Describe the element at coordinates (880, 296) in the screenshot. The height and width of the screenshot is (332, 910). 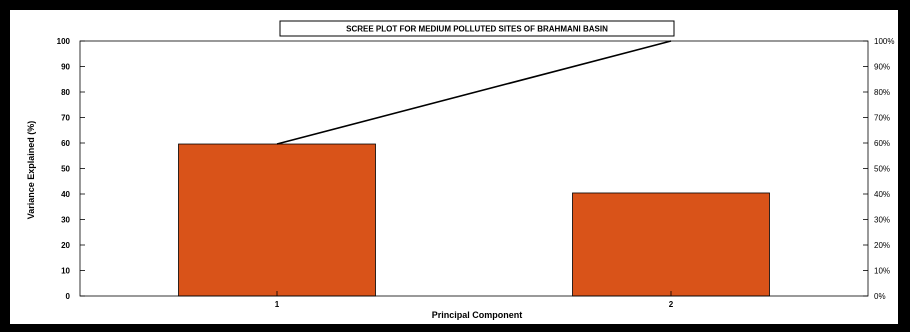
I see `y2-tick-label: 0%` at that location.